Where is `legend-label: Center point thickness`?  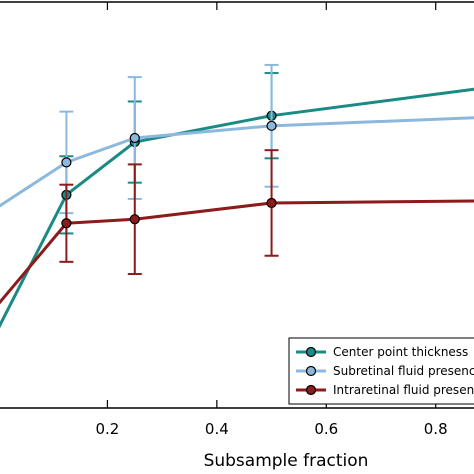 legend-label: Center point thickness is located at coordinates (400, 352).